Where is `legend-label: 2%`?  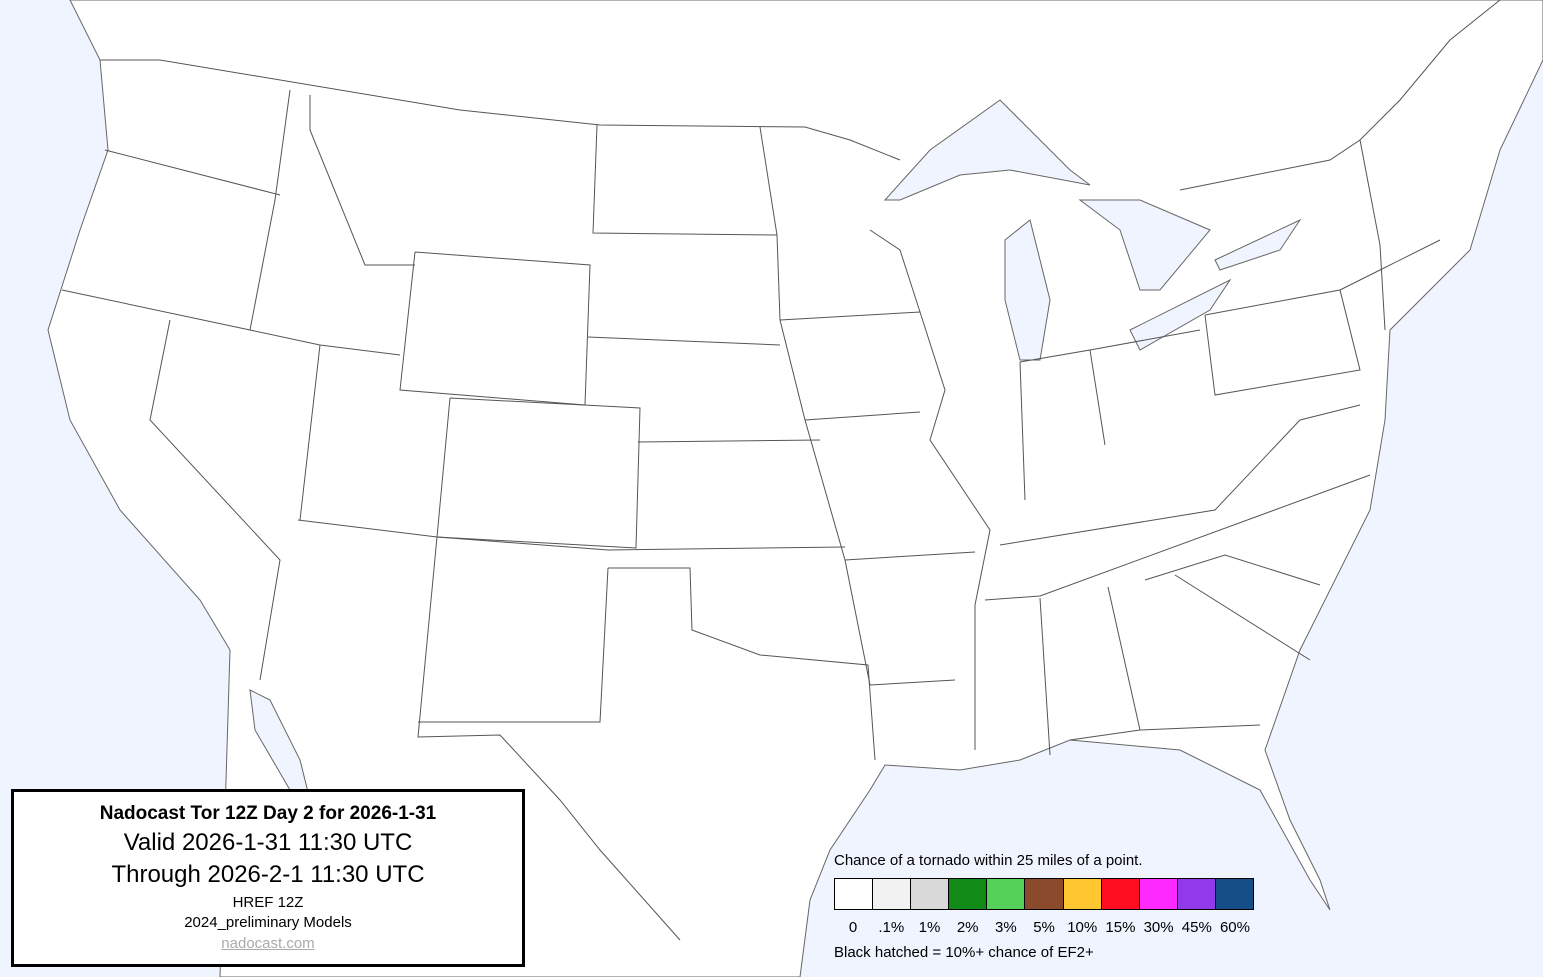
legend-label: 2% is located at coordinates (967, 927).